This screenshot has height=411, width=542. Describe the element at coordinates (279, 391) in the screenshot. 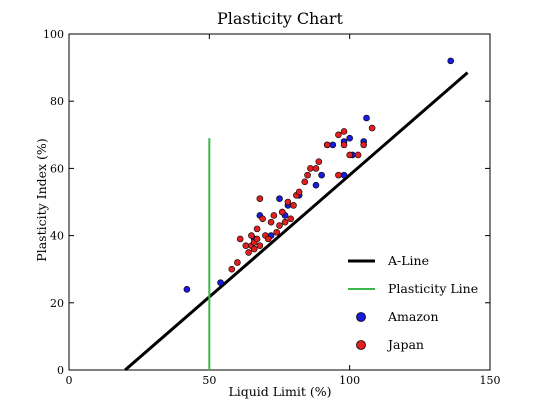

I see `x-axis-label: Liquid Limit (%)` at that location.